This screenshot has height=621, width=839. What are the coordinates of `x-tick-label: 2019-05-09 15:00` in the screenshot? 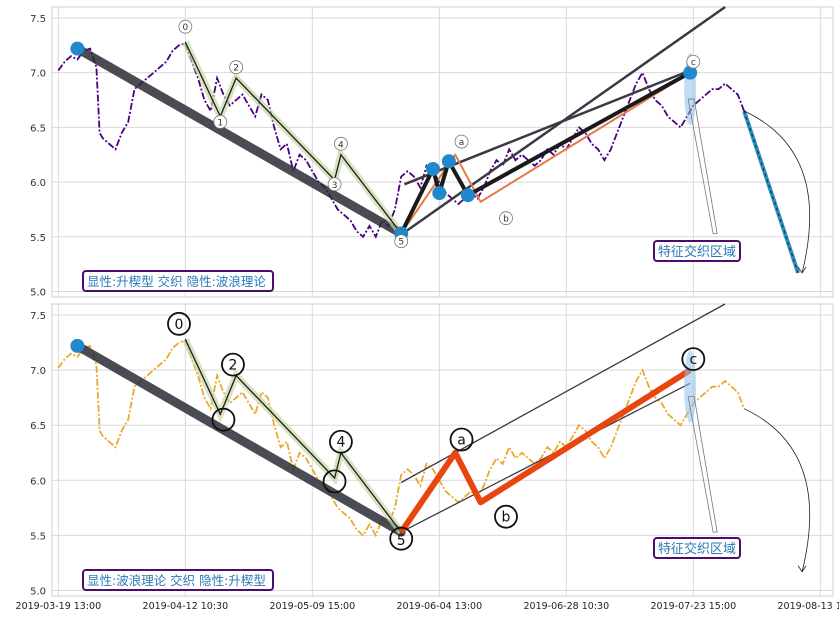 It's located at (313, 606).